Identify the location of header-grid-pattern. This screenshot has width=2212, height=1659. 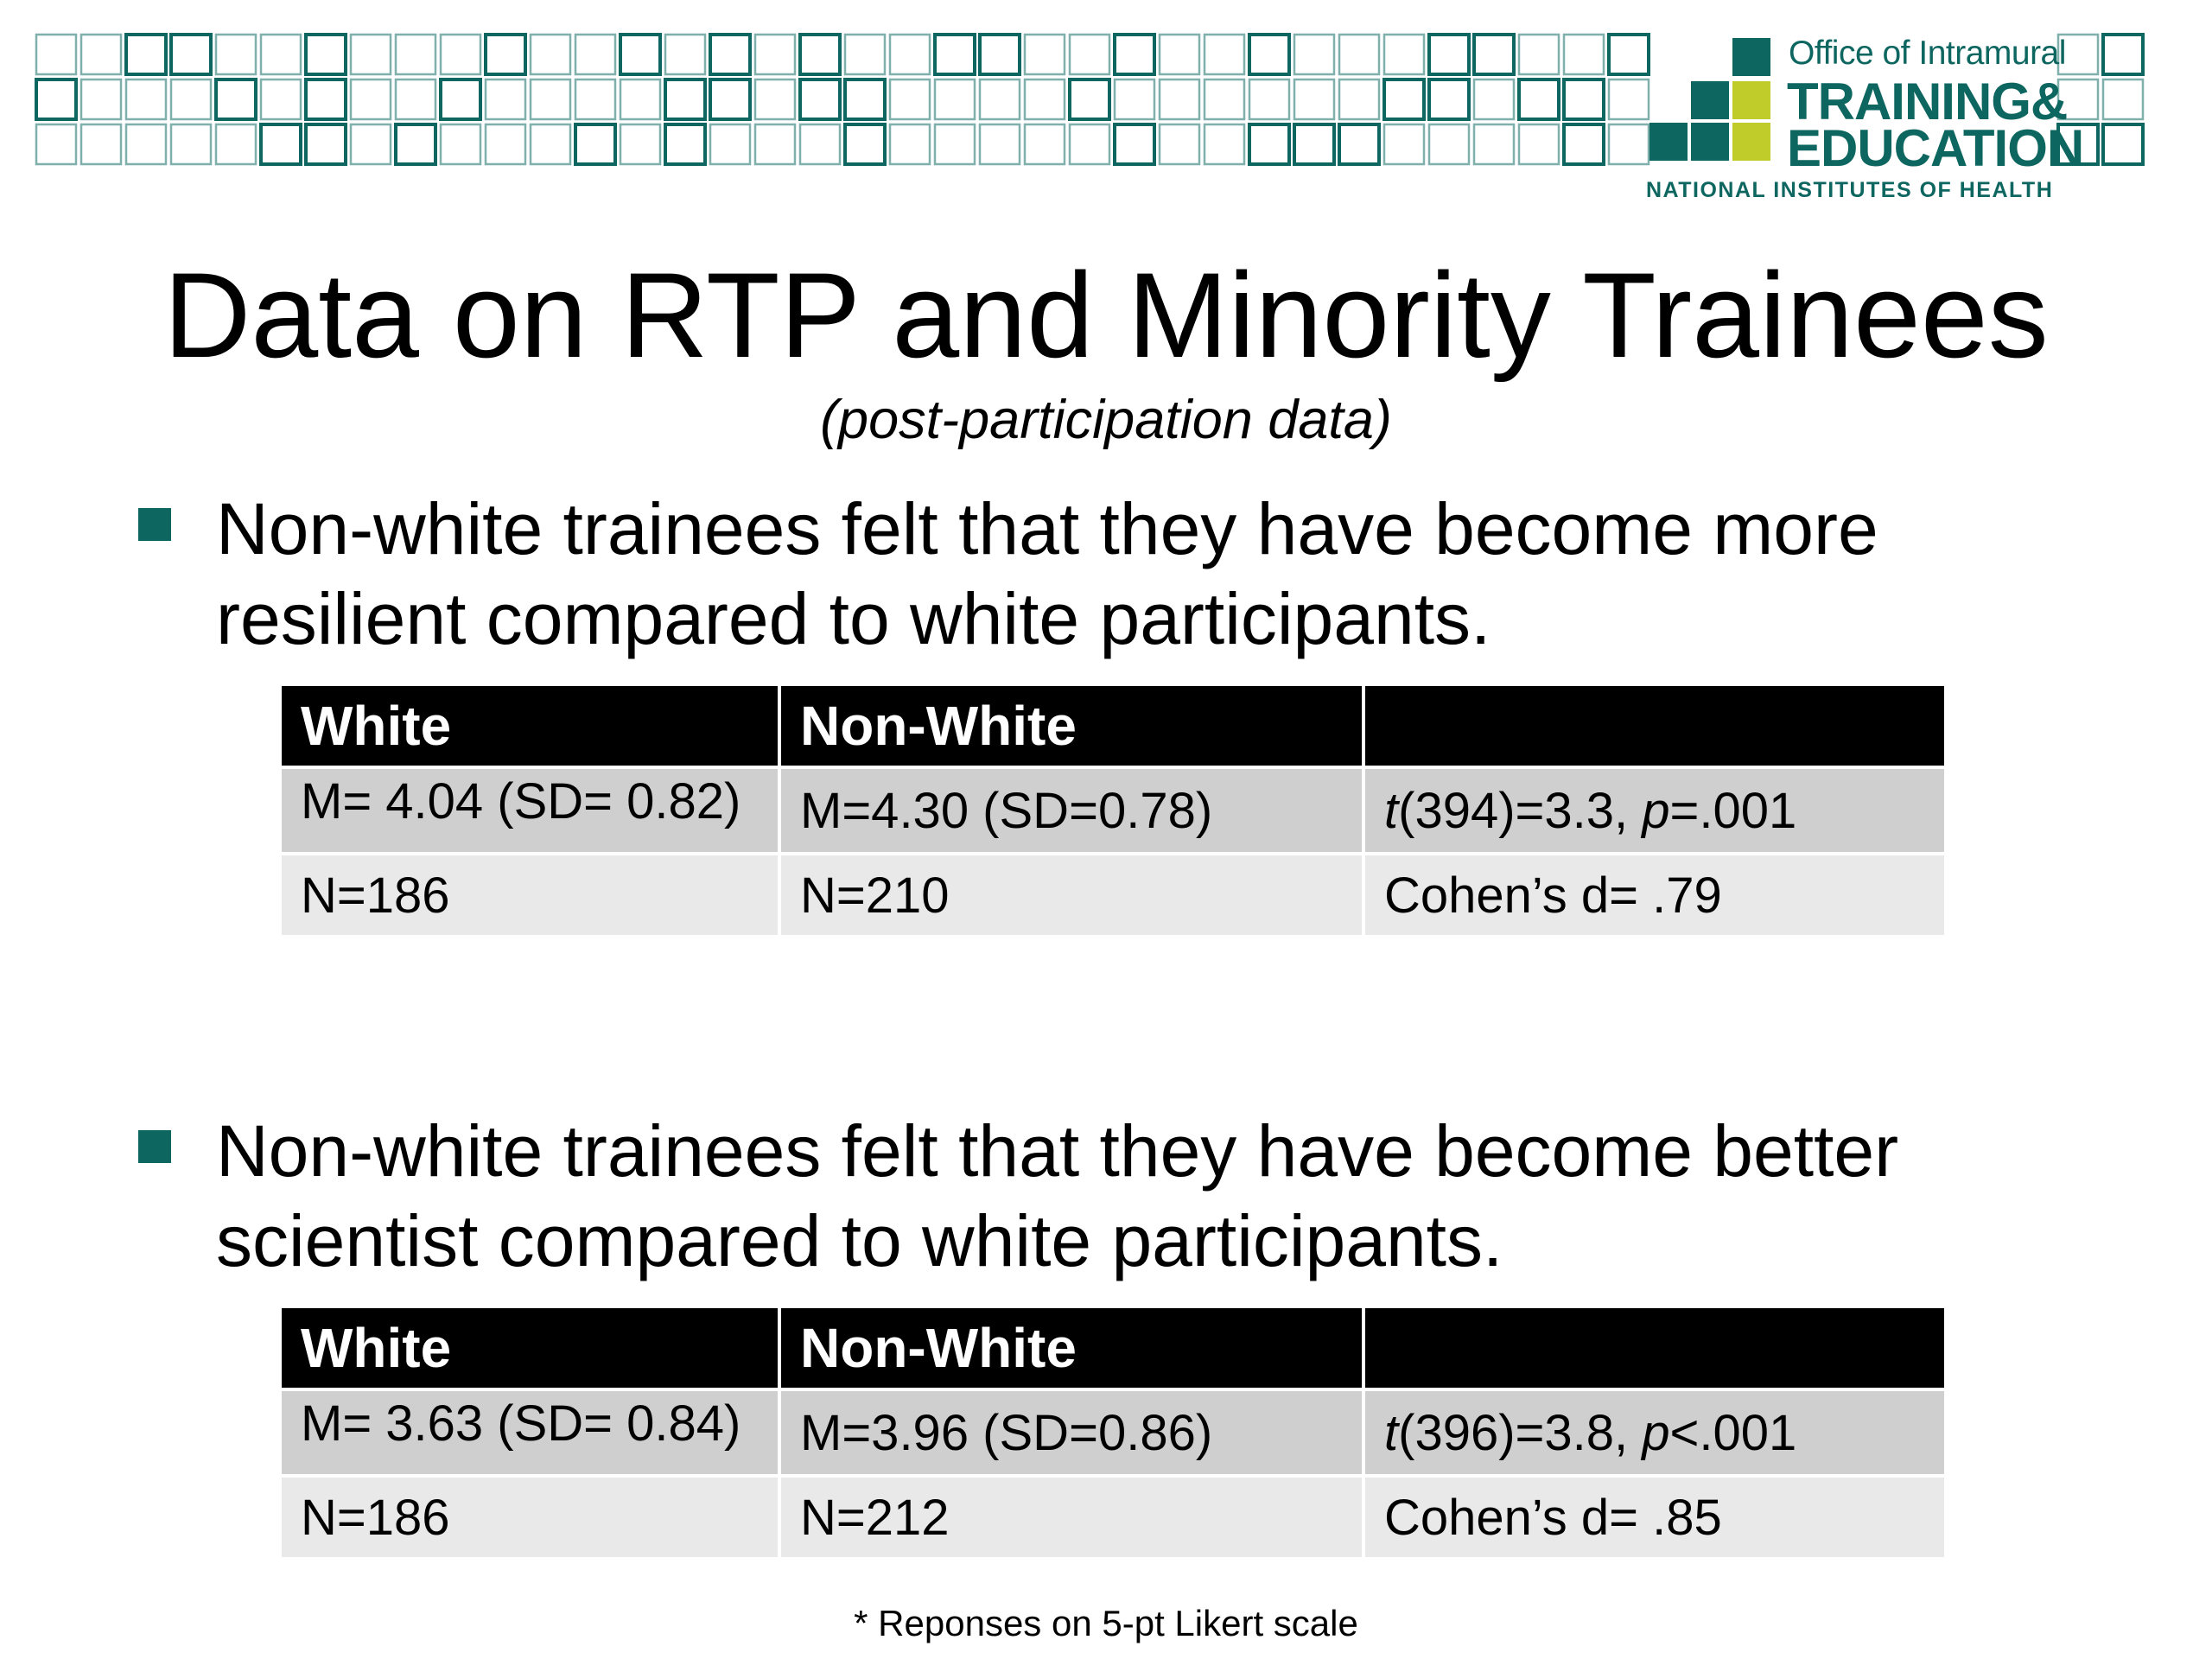
(1090, 99).